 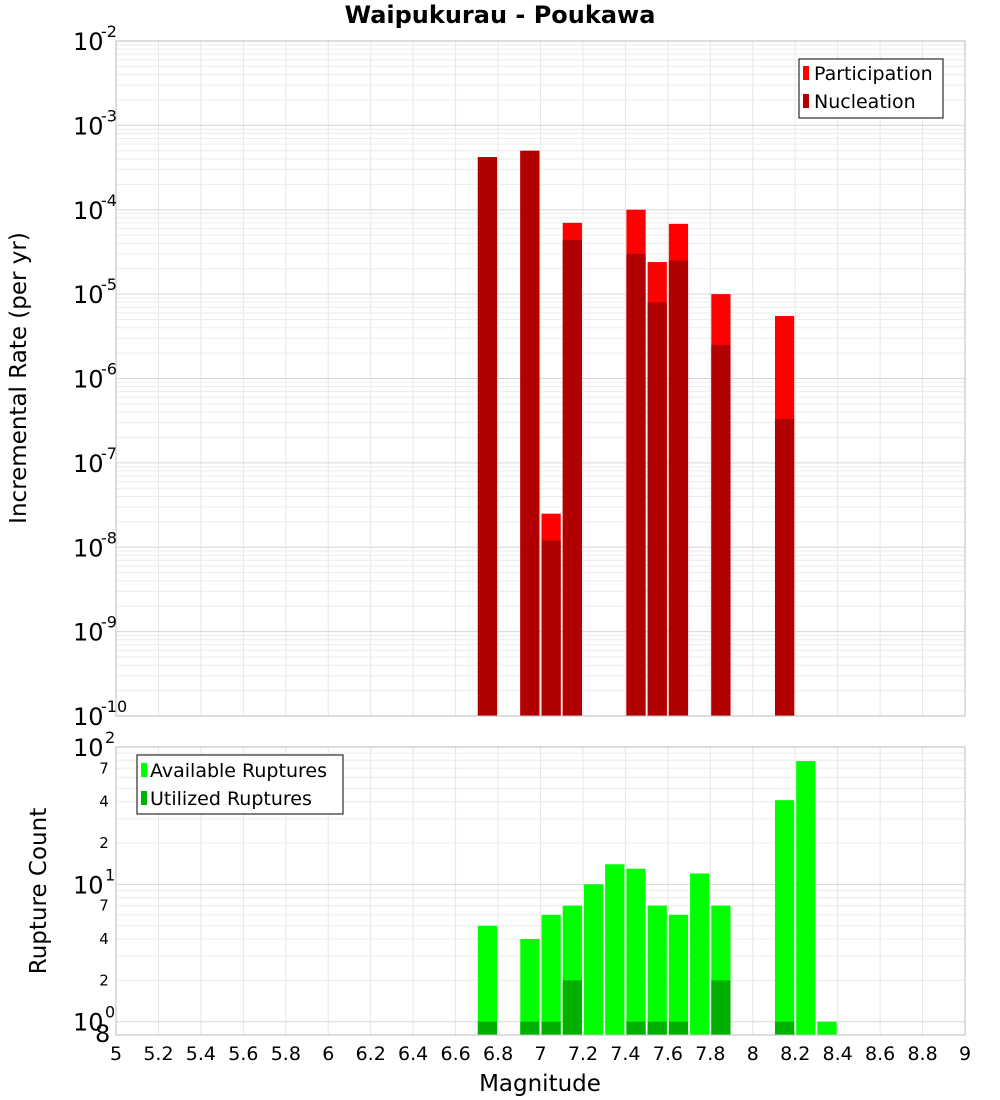 I want to click on x-tick-label: 5.4, so click(x=201, y=1054).